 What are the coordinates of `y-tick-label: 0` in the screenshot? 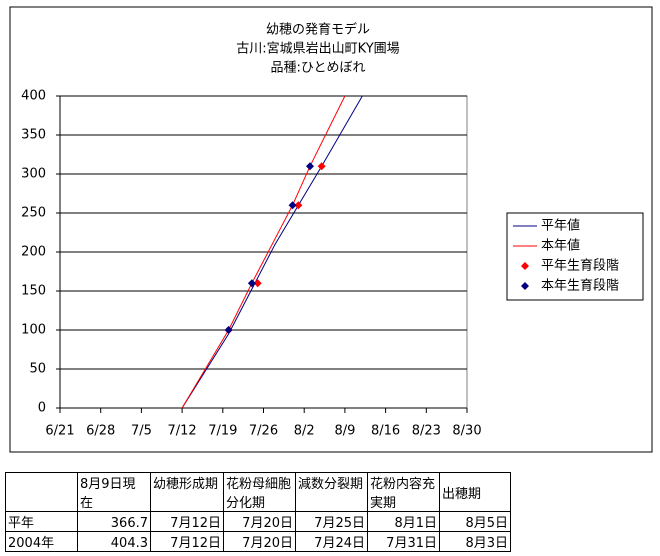 It's located at (42, 408).